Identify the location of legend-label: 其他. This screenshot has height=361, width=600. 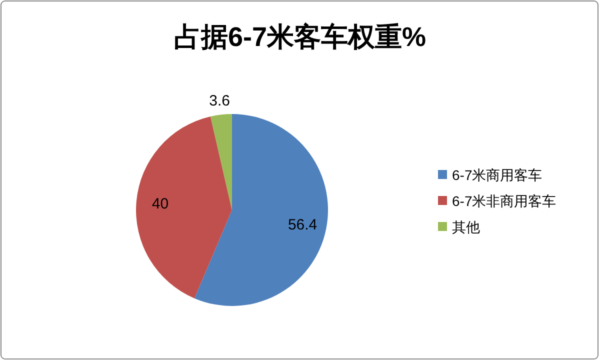
(466, 227).